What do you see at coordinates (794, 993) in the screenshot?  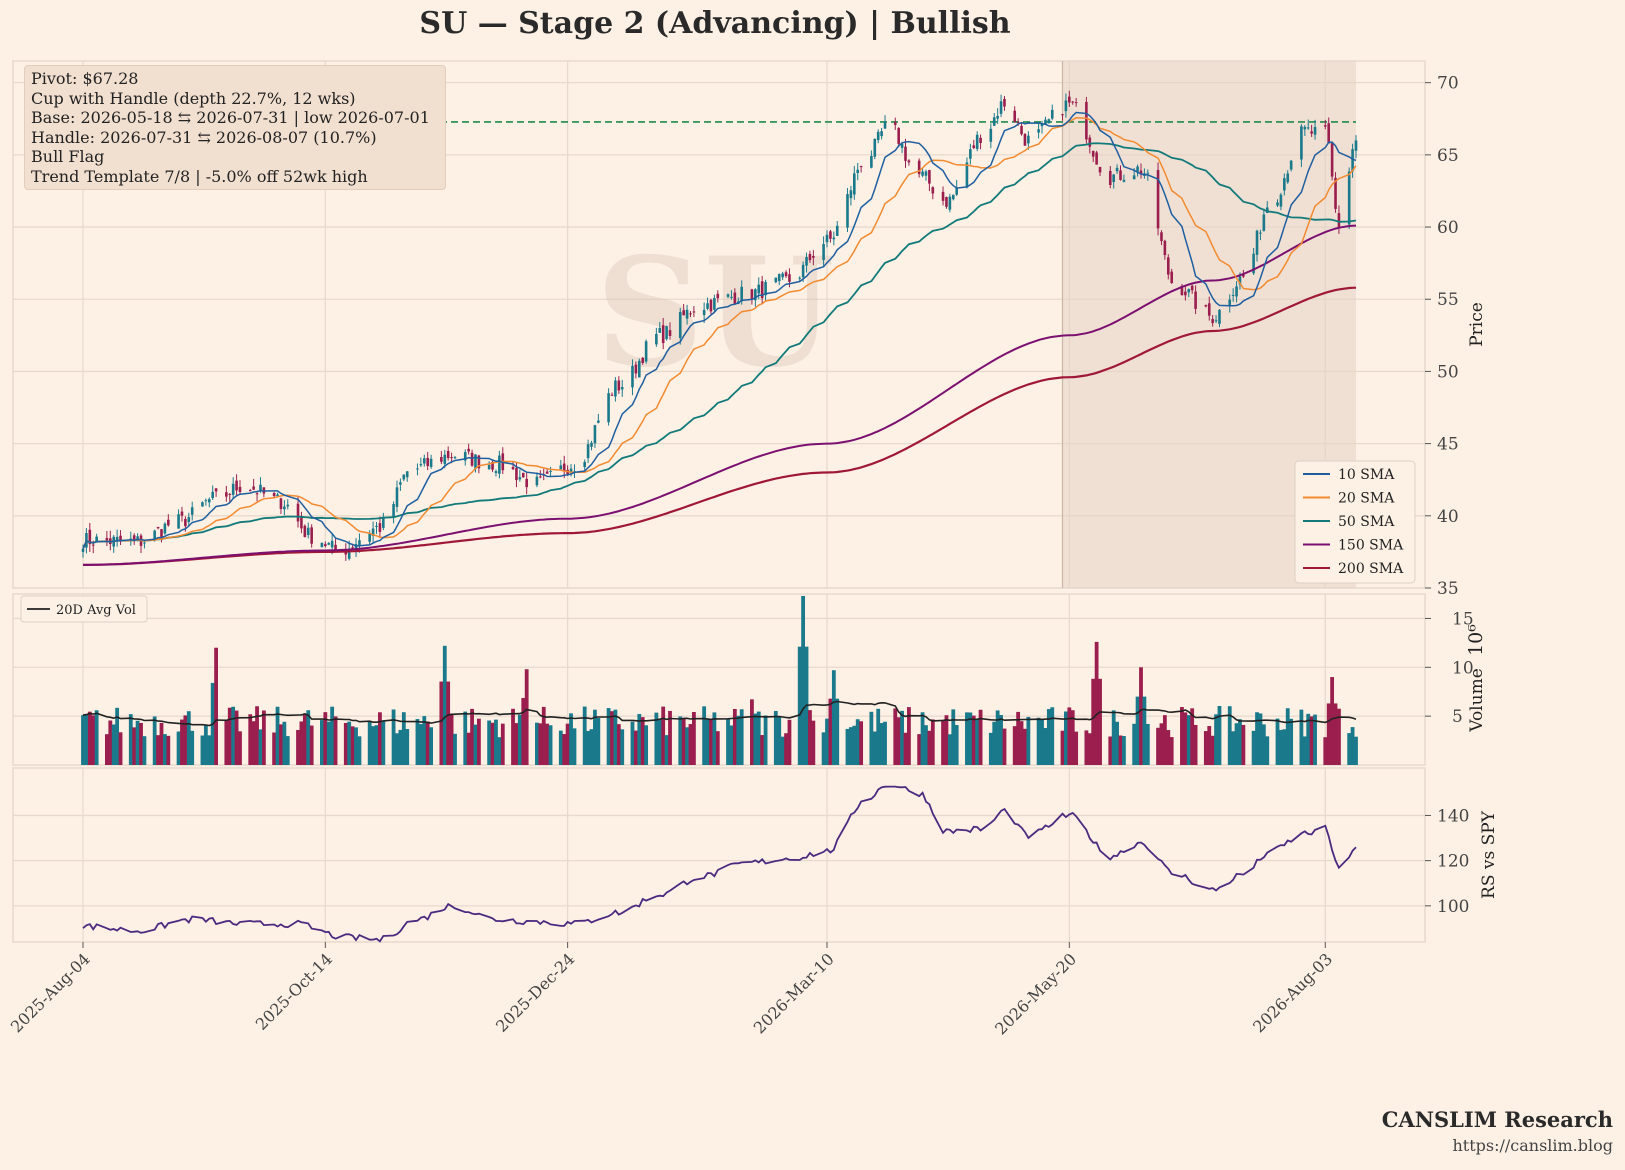 I see `x-tick-label: 2026-Mar-10` at bounding box center [794, 993].